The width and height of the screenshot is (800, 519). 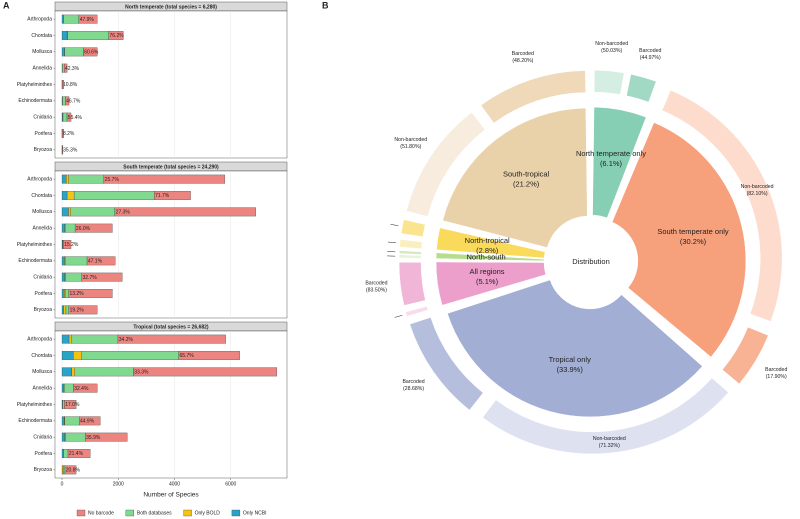 I want to click on inner-value-label: (2.8%), so click(x=487, y=250).